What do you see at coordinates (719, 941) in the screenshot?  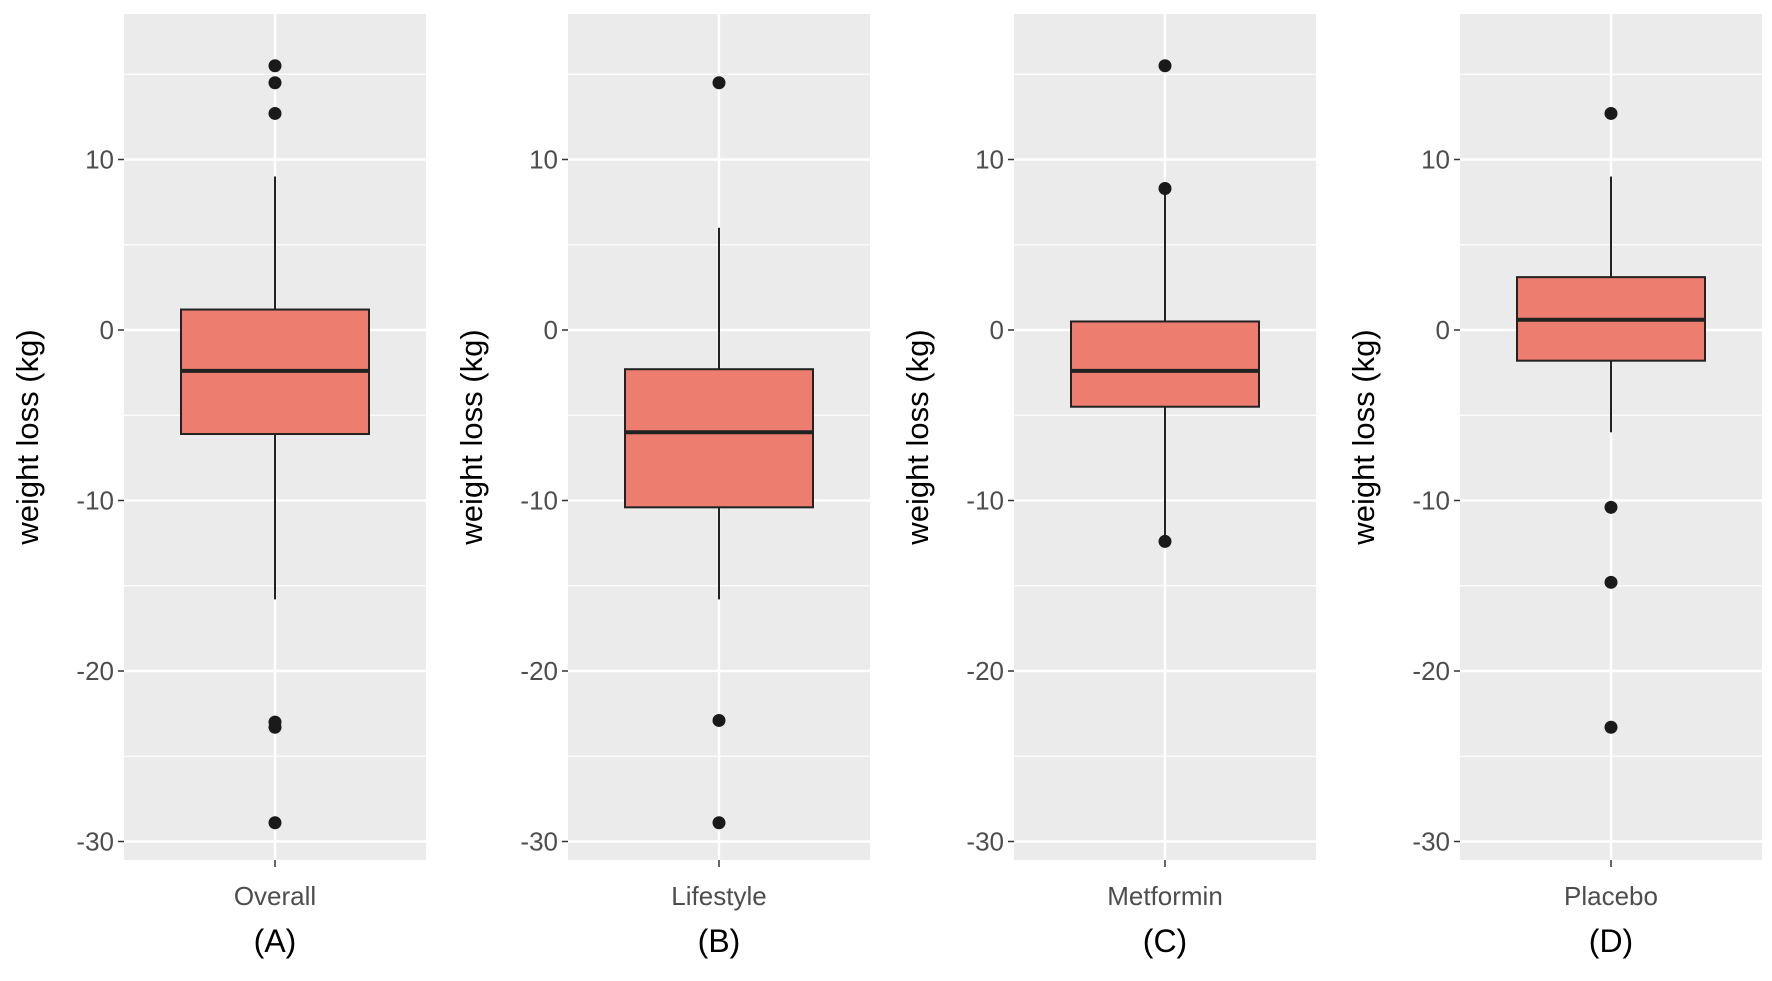 I see `panel-caption: (B)` at bounding box center [719, 941].